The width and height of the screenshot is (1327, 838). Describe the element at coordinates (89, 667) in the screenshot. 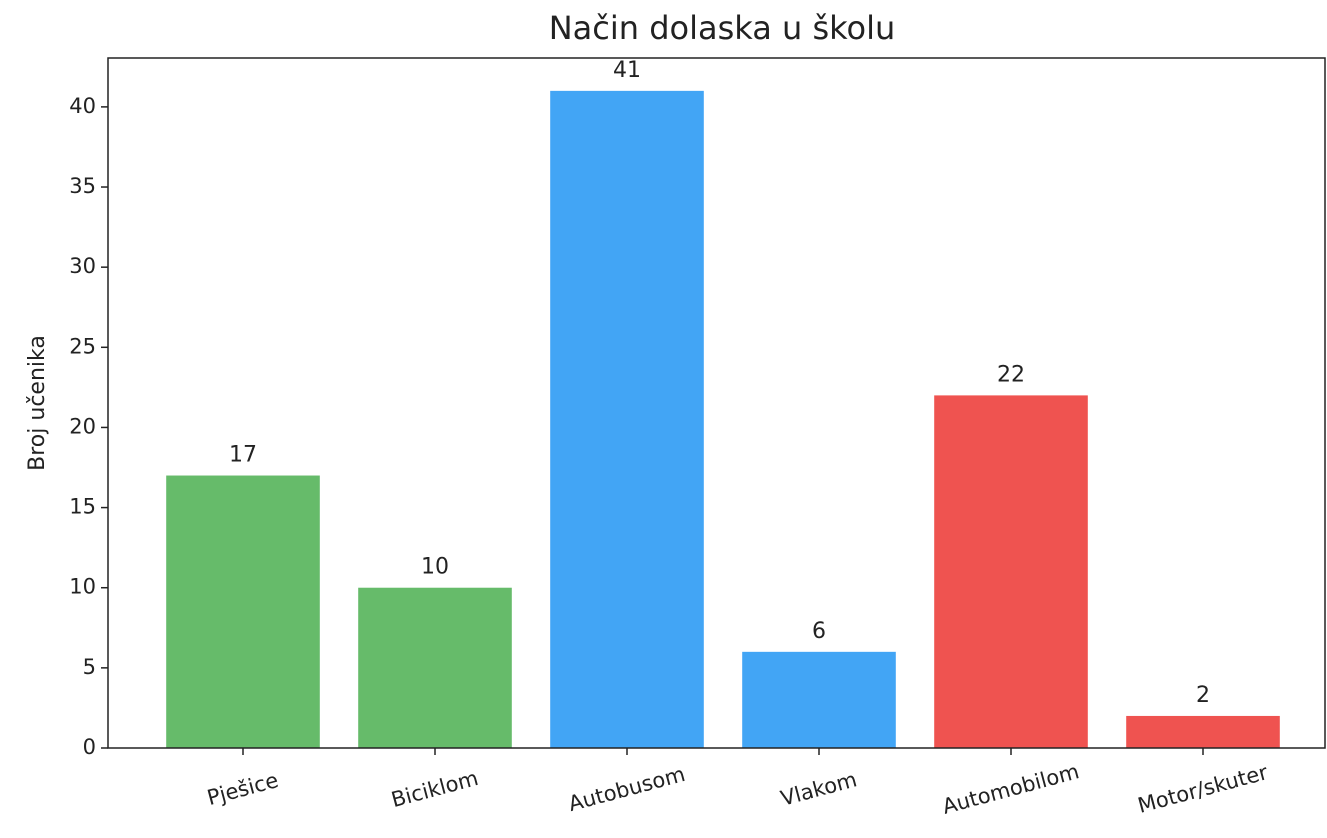

I see `y-tick-label: 5` at that location.